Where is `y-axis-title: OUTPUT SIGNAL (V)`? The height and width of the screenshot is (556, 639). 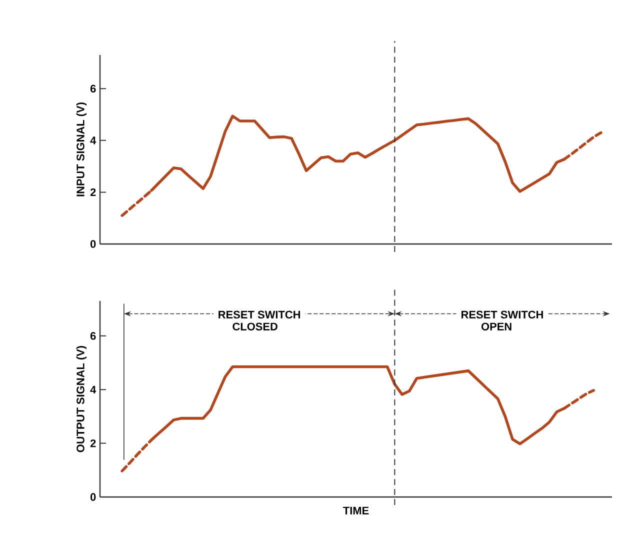
y-axis-title: OUTPUT SIGNAL (V) is located at coordinates (81, 399).